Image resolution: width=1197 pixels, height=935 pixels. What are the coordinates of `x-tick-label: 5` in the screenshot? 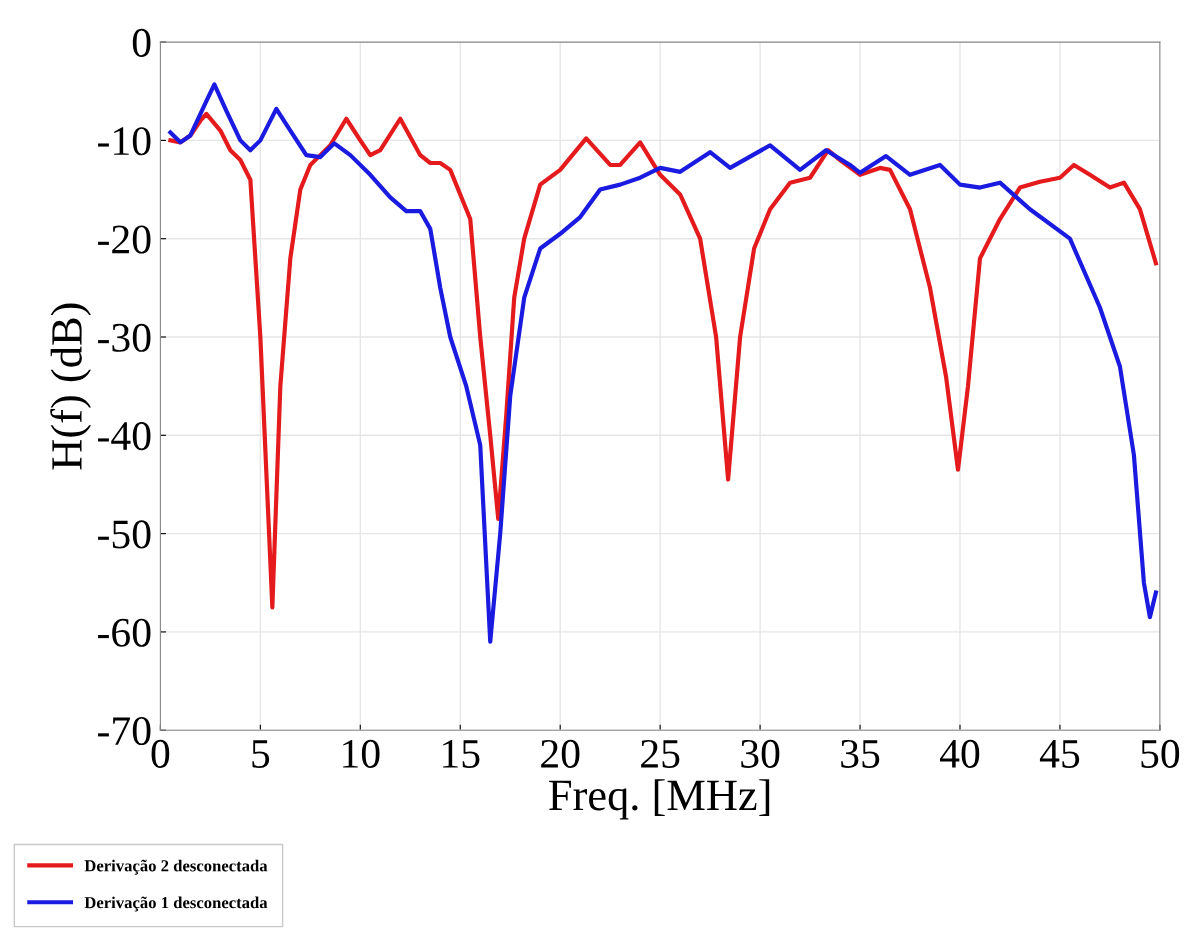 It's located at (261, 754).